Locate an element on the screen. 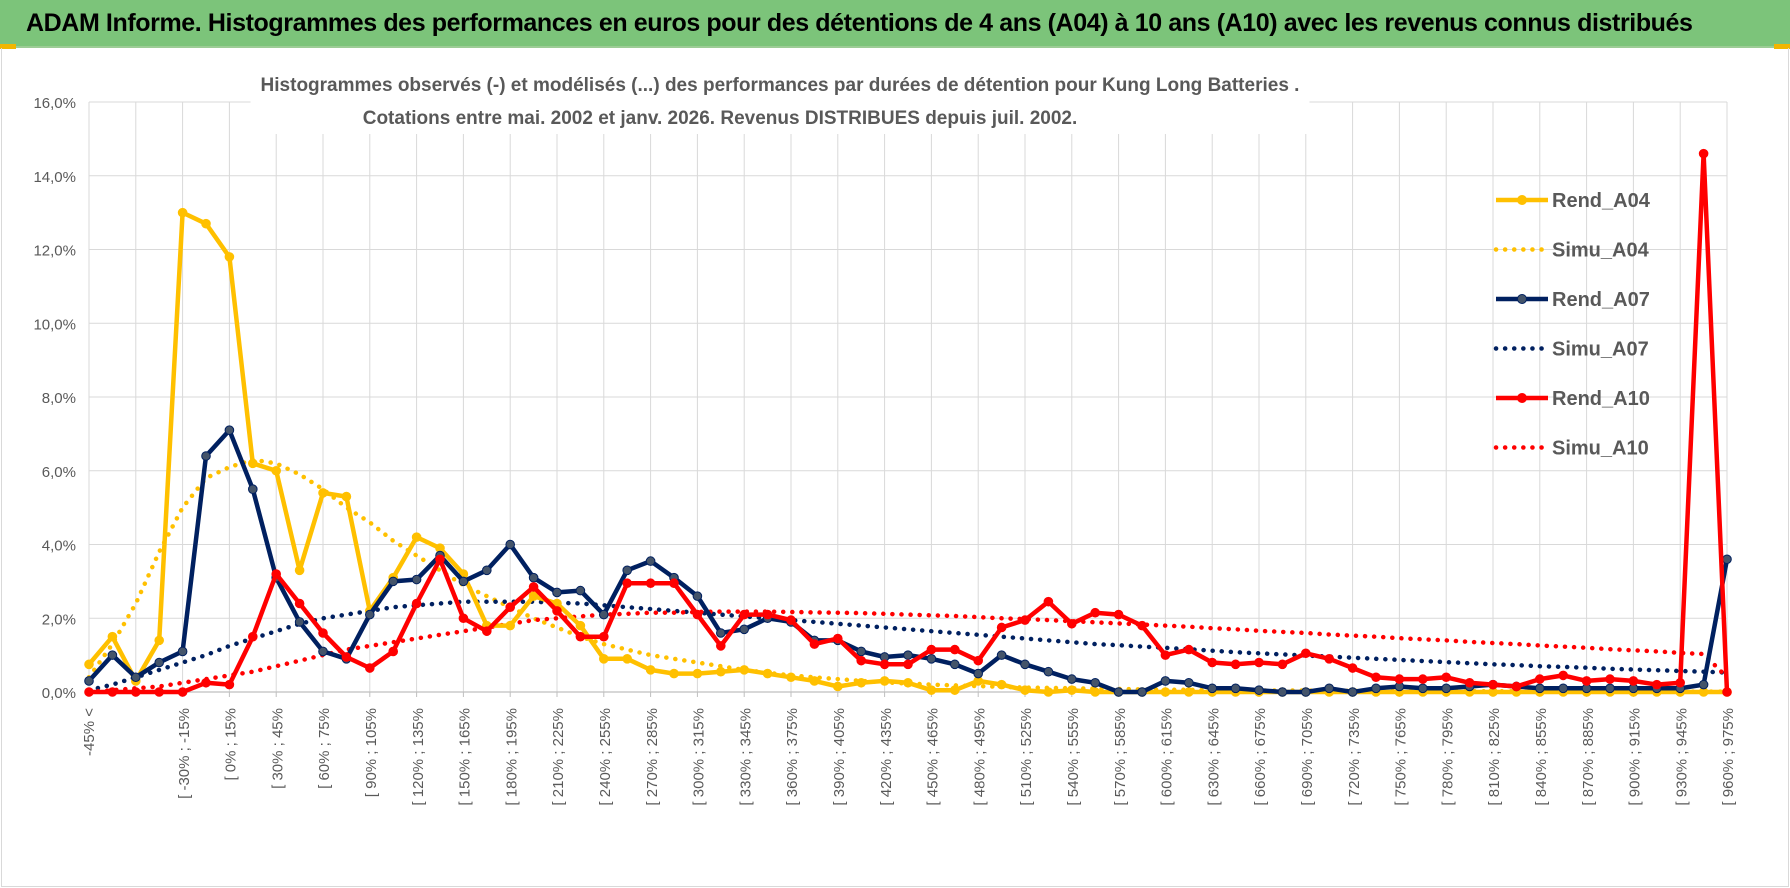  legend-label: Rend_A04 is located at coordinates (1601, 201).